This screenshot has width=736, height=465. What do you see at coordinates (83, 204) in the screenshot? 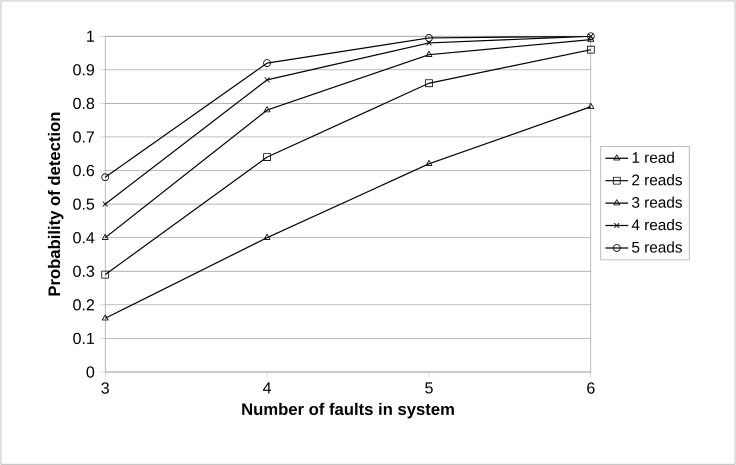
I see `y-tick-label: 0.5` at bounding box center [83, 204].